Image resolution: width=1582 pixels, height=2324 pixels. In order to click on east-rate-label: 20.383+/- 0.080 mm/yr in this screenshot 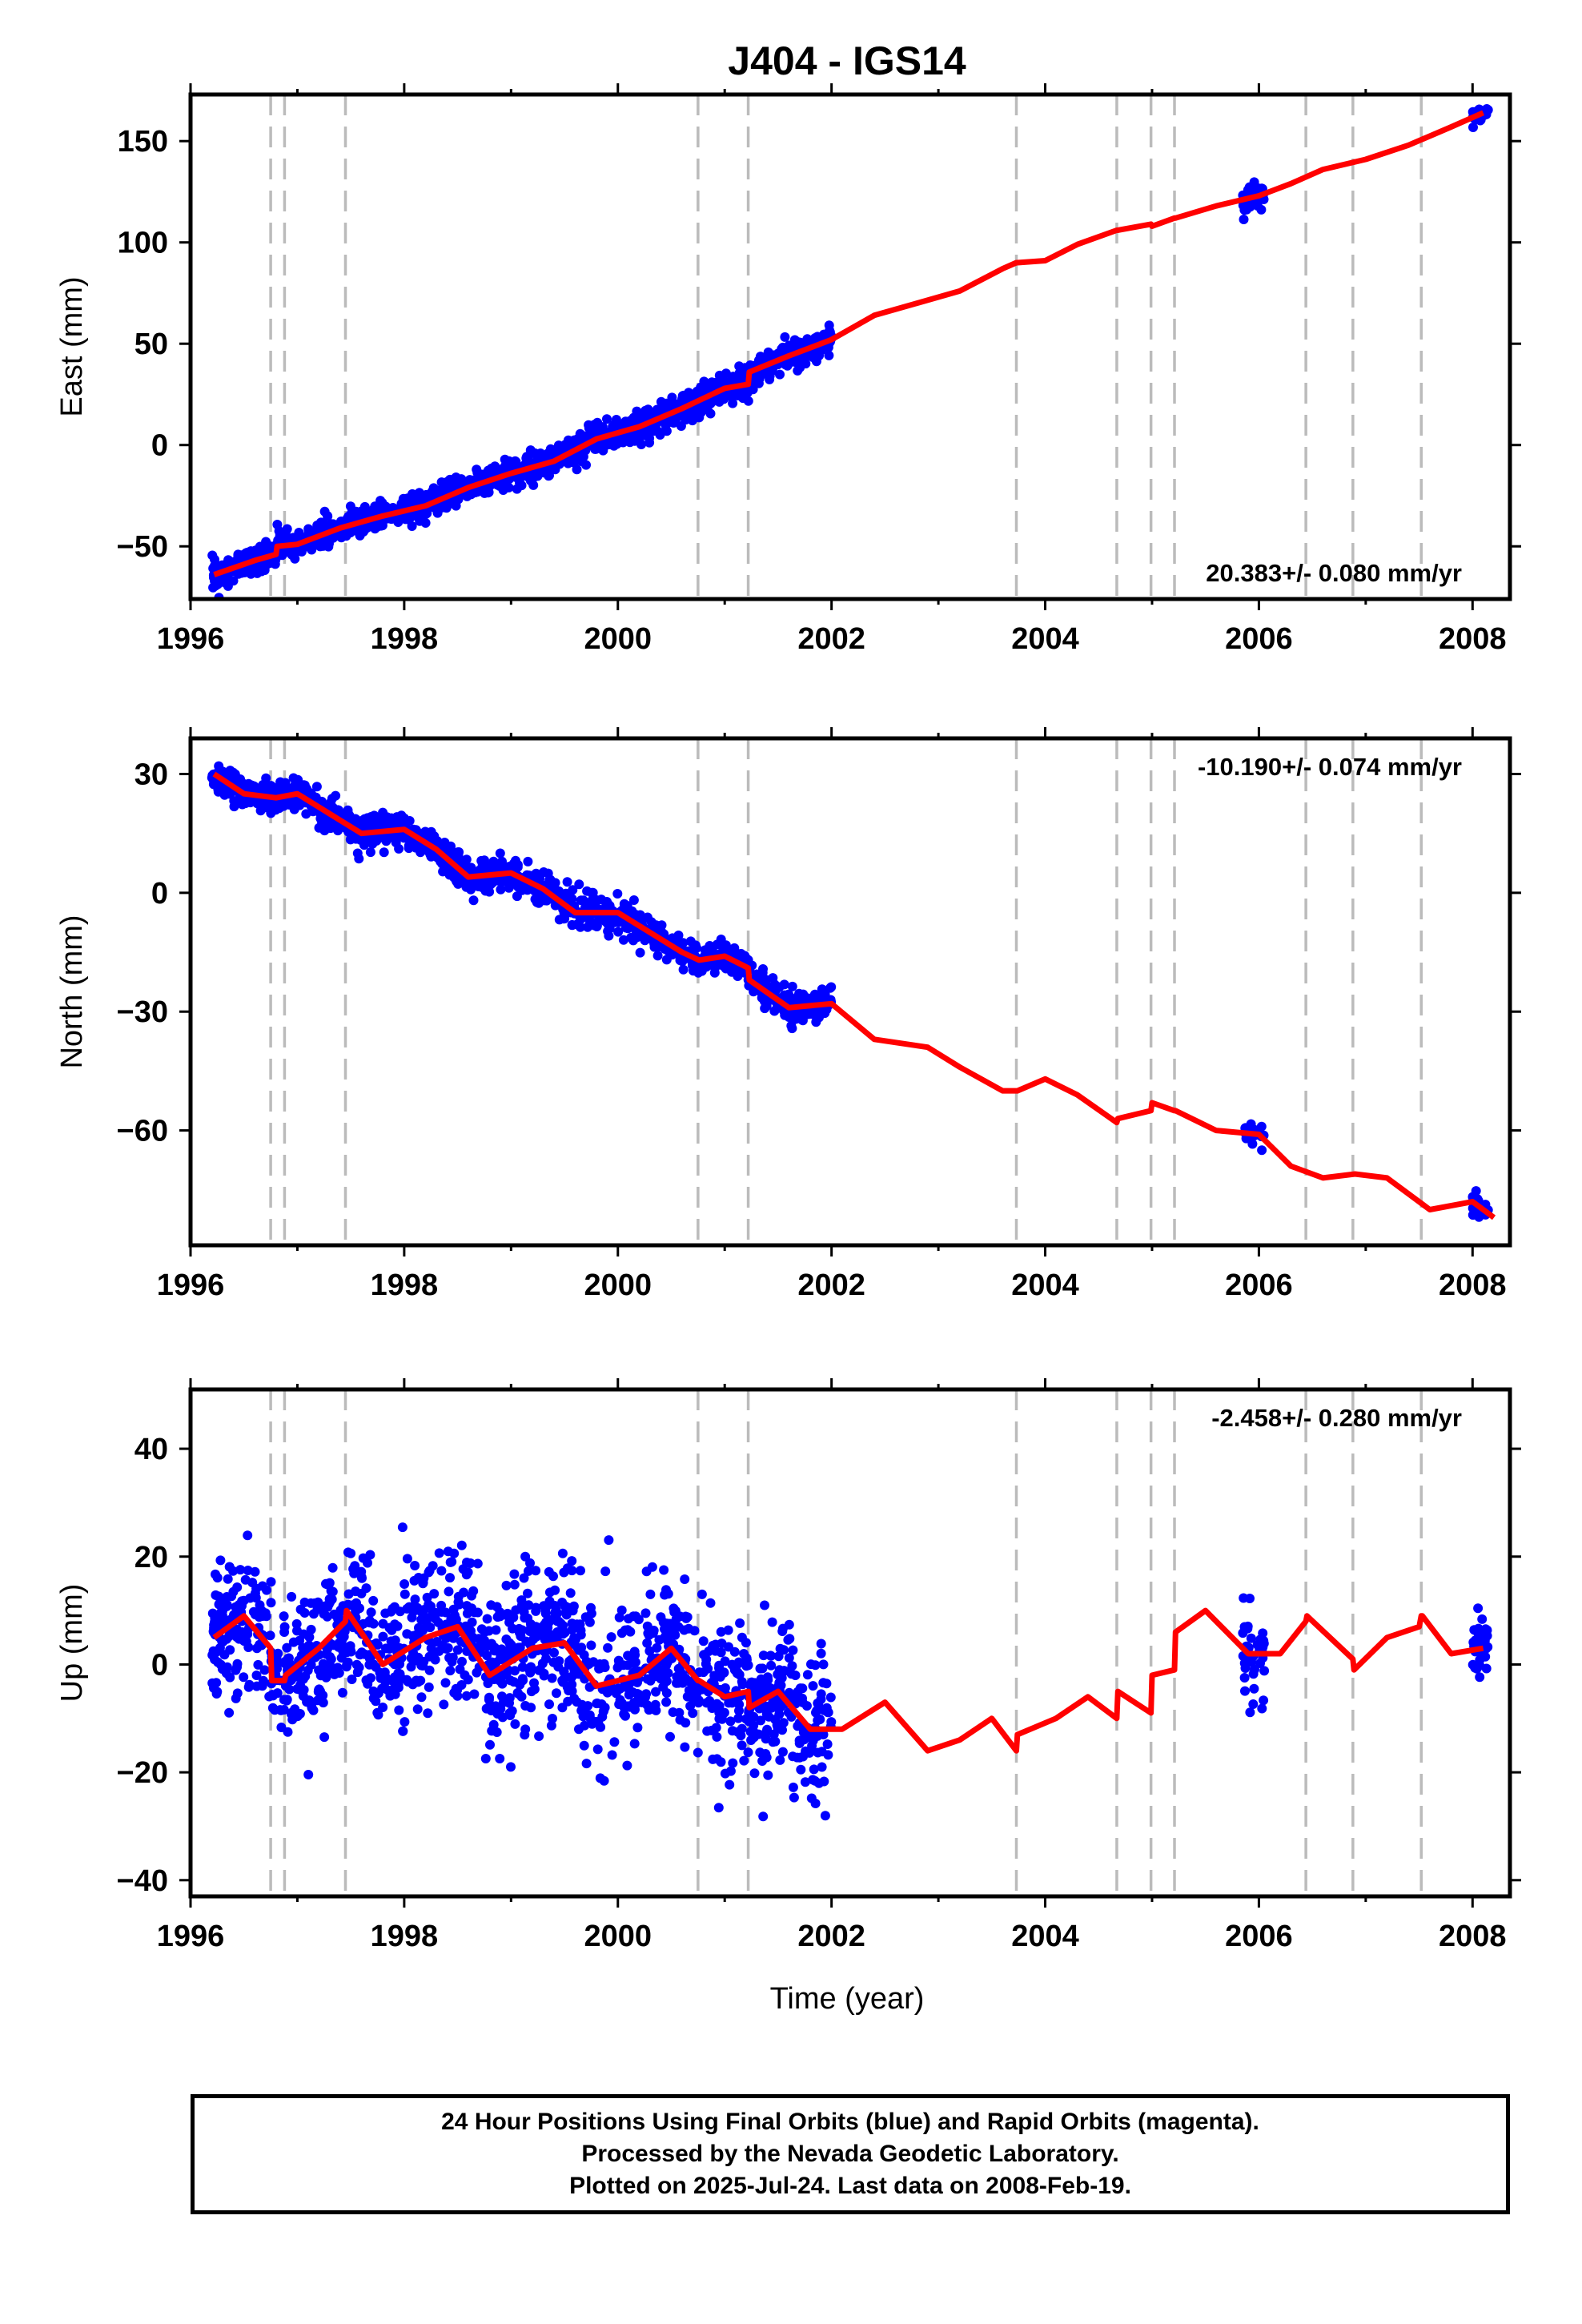, I will do `click(1334, 573)`.